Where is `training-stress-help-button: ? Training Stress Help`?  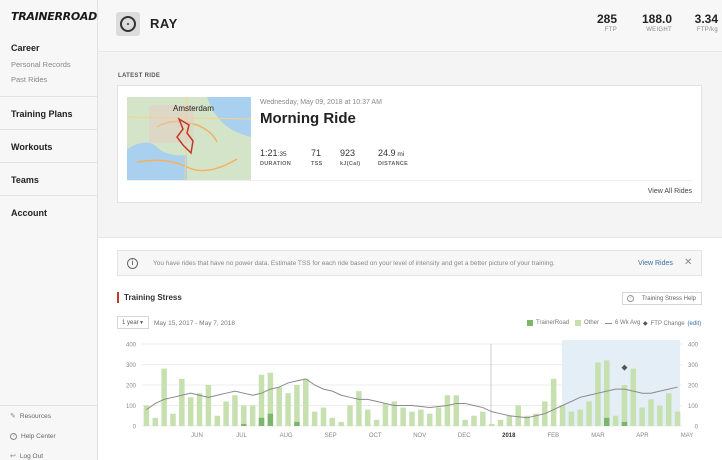 training-stress-help-button: ? Training Stress Help is located at coordinates (662, 298).